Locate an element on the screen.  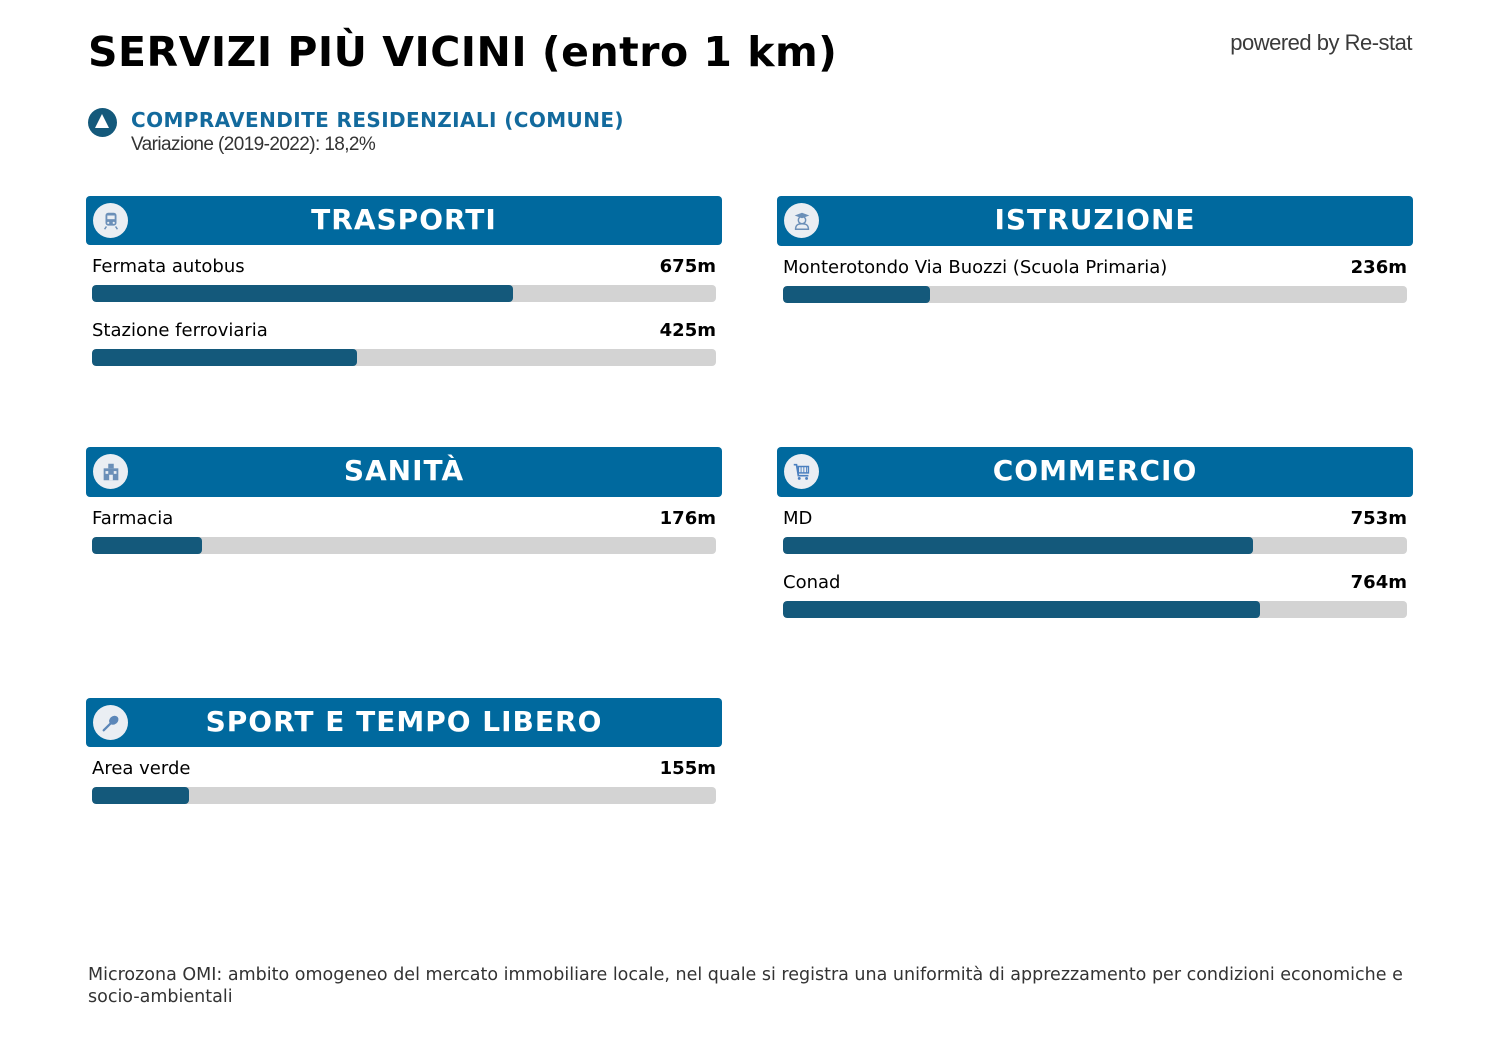
list-item: Stazione ferroviaria 425m is located at coordinates (404, 341).